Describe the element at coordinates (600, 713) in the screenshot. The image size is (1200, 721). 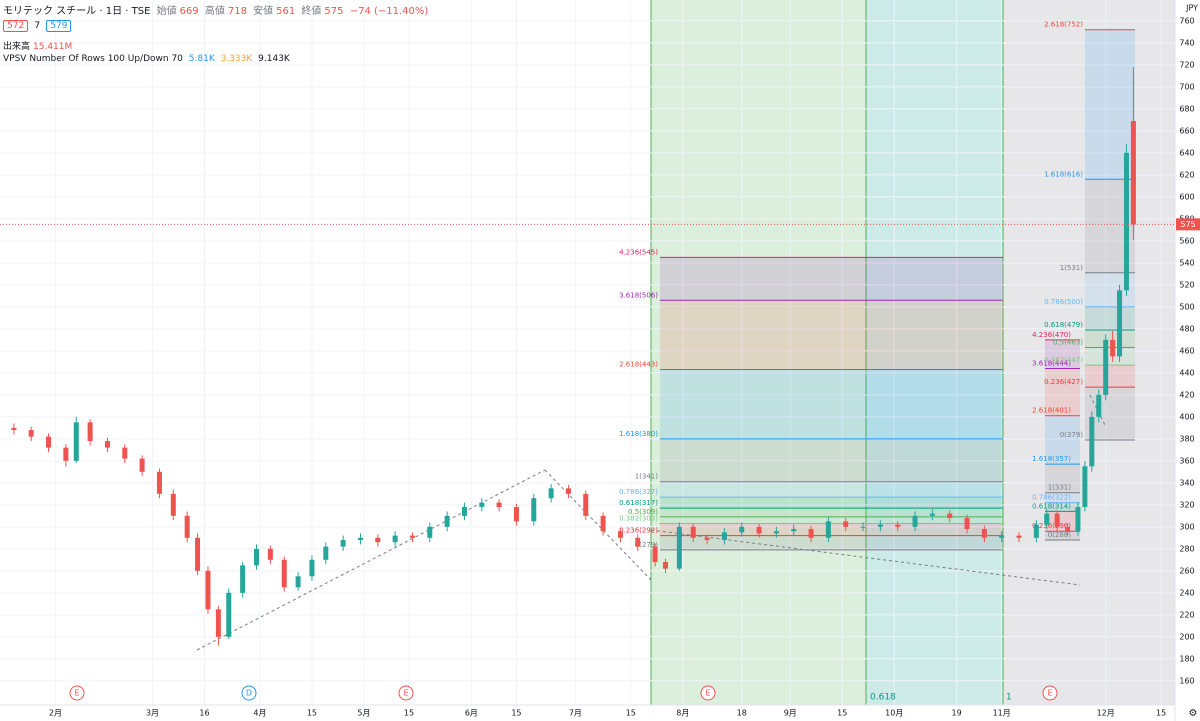
I see `time-axis` at that location.